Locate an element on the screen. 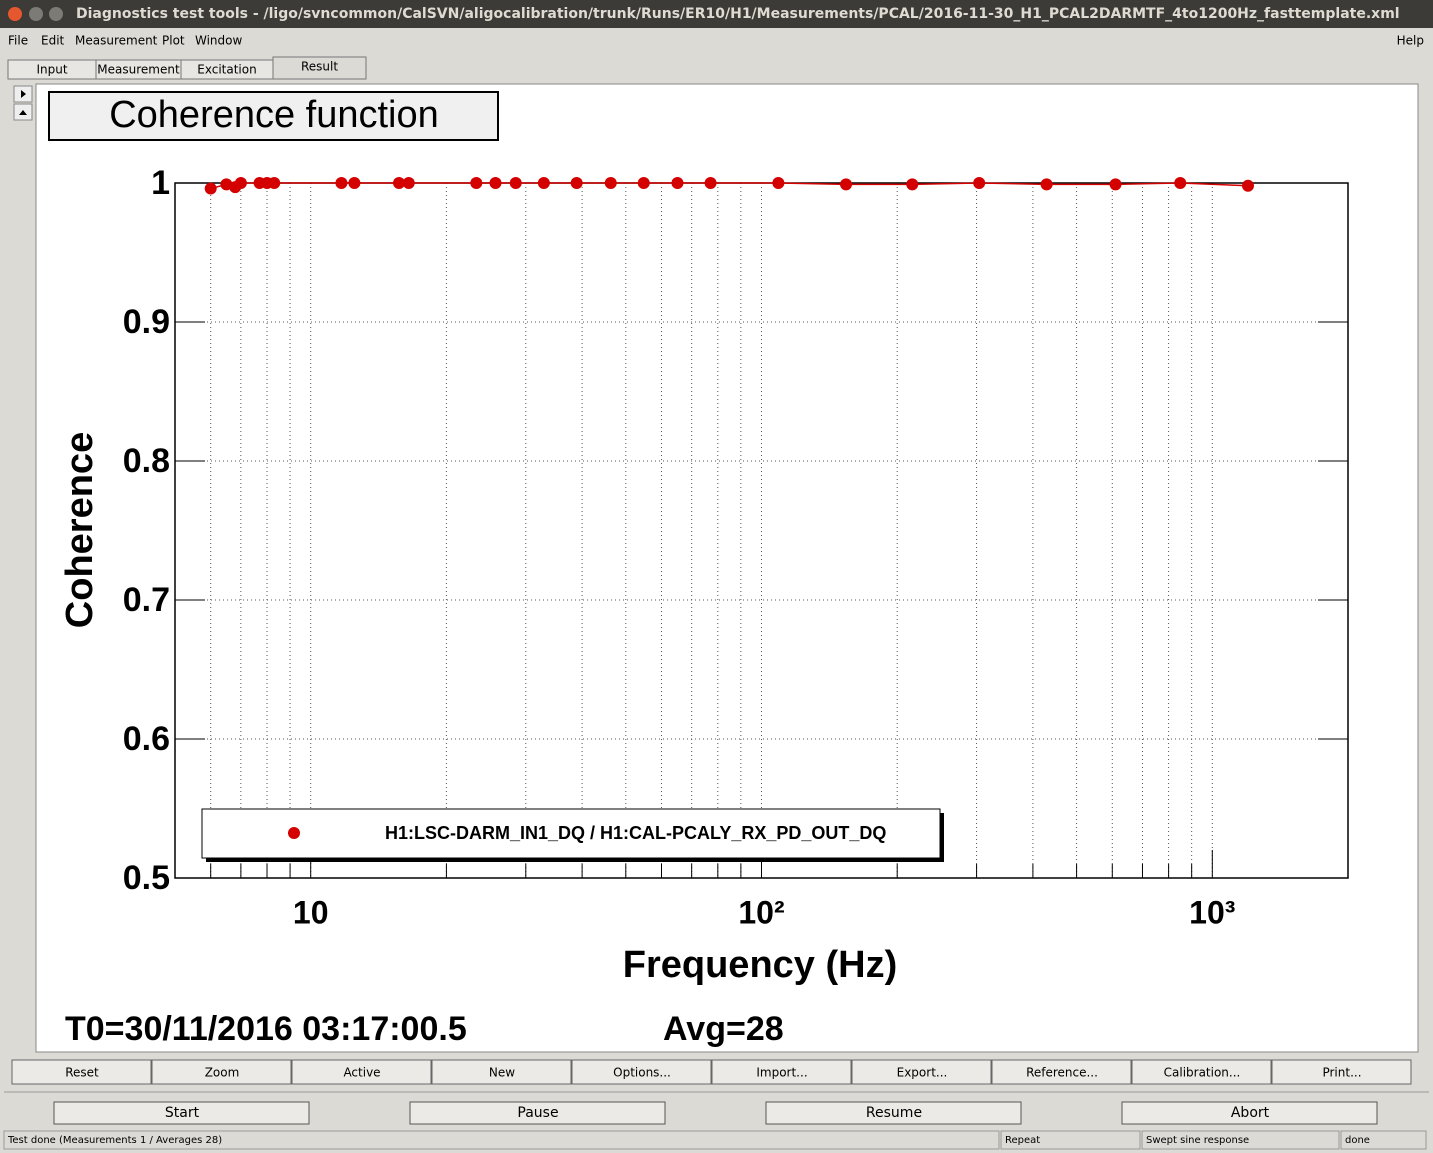  button-label: New is located at coordinates (502, 1073).